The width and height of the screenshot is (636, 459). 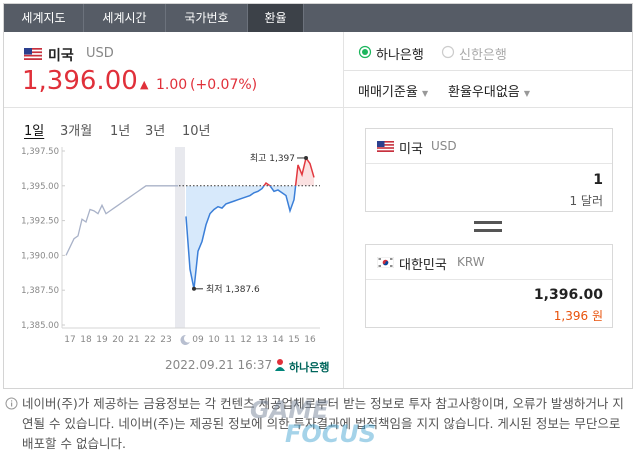 What do you see at coordinates (34, 131) in the screenshot?
I see `period-tab: 1일` at bounding box center [34, 131].